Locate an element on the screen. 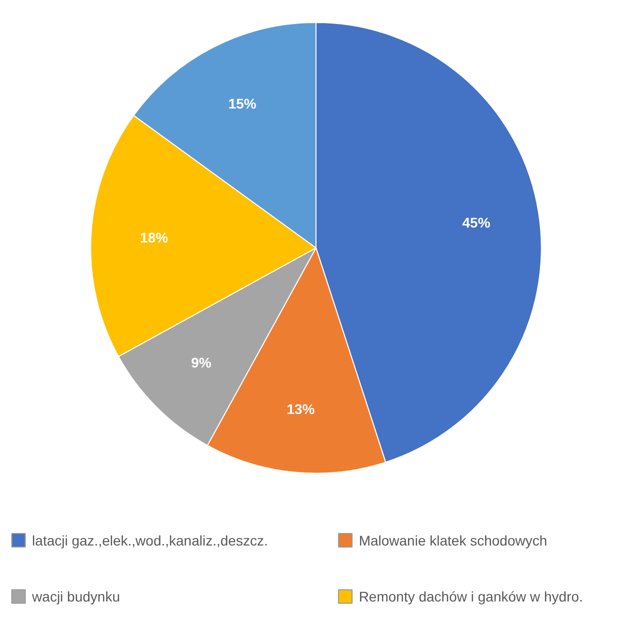  legend-label: Malowanie klatek schodowych is located at coordinates (453, 540).